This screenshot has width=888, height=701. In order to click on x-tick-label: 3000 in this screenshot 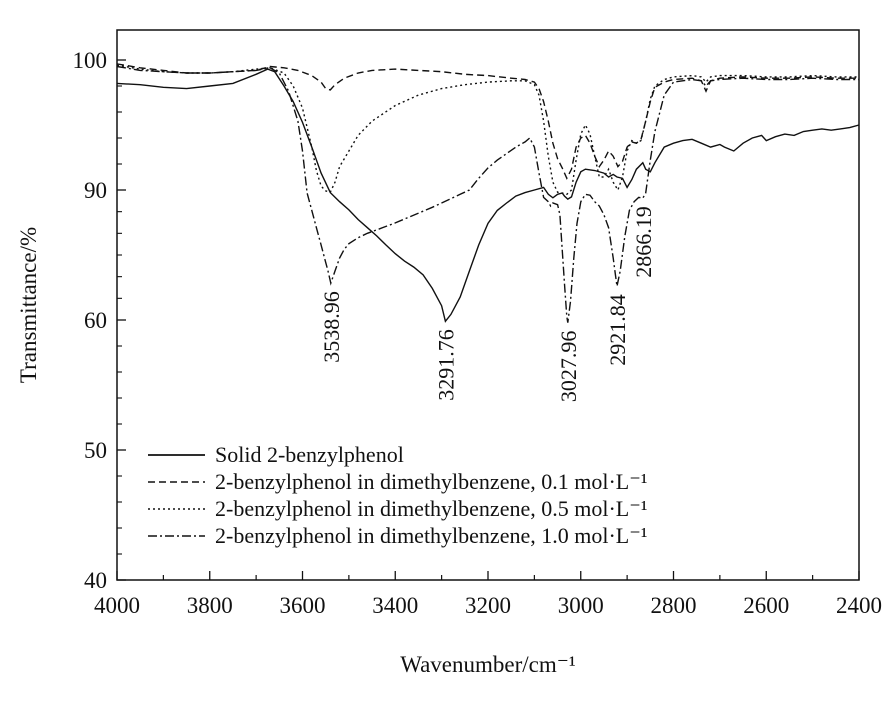, I will do `click(581, 605)`.